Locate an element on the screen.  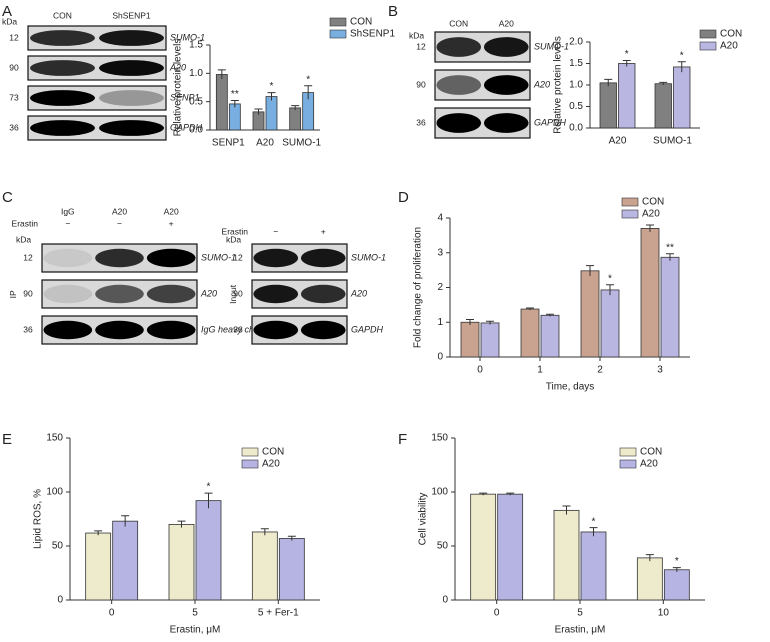
x-axis-title: Time, days is located at coordinates (570, 387).